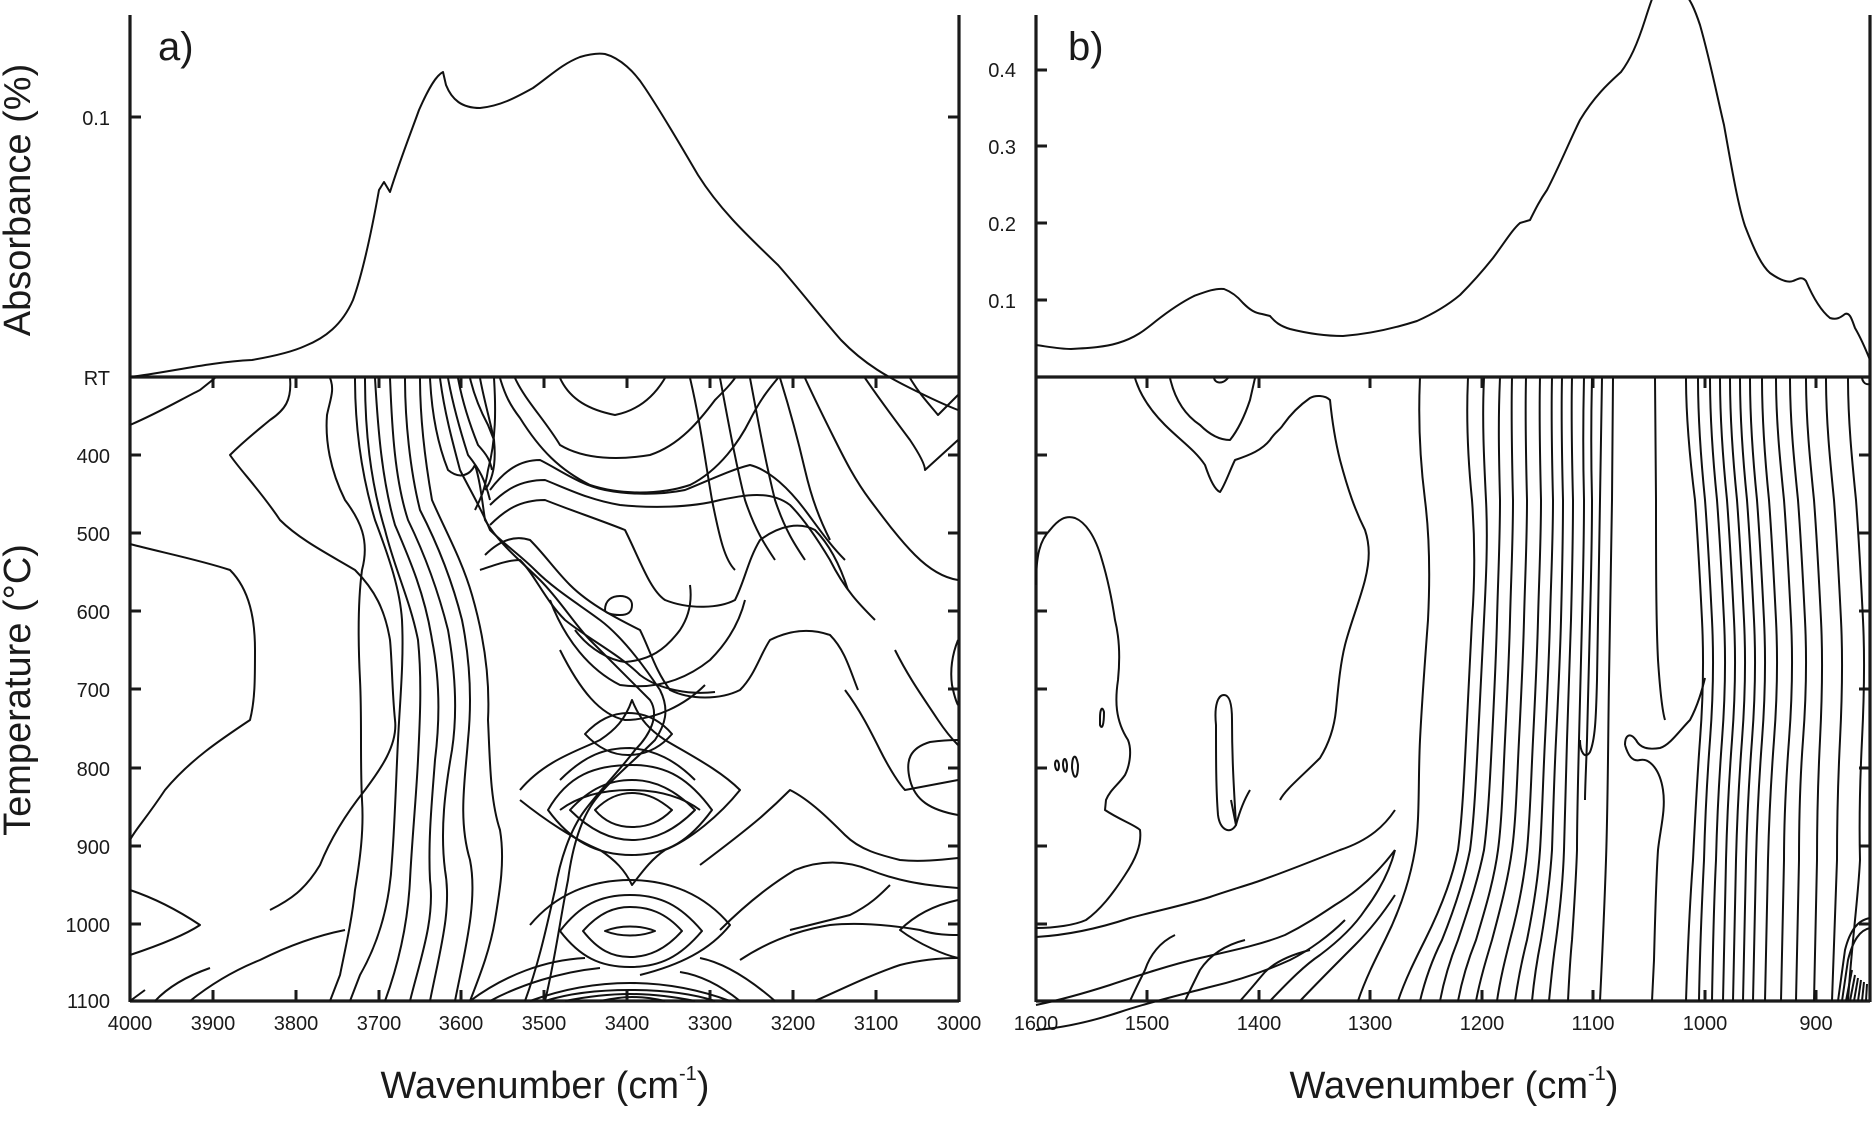 This screenshot has height=1129, width=1876. I want to click on xtick-label: 4000, so click(130, 1024).